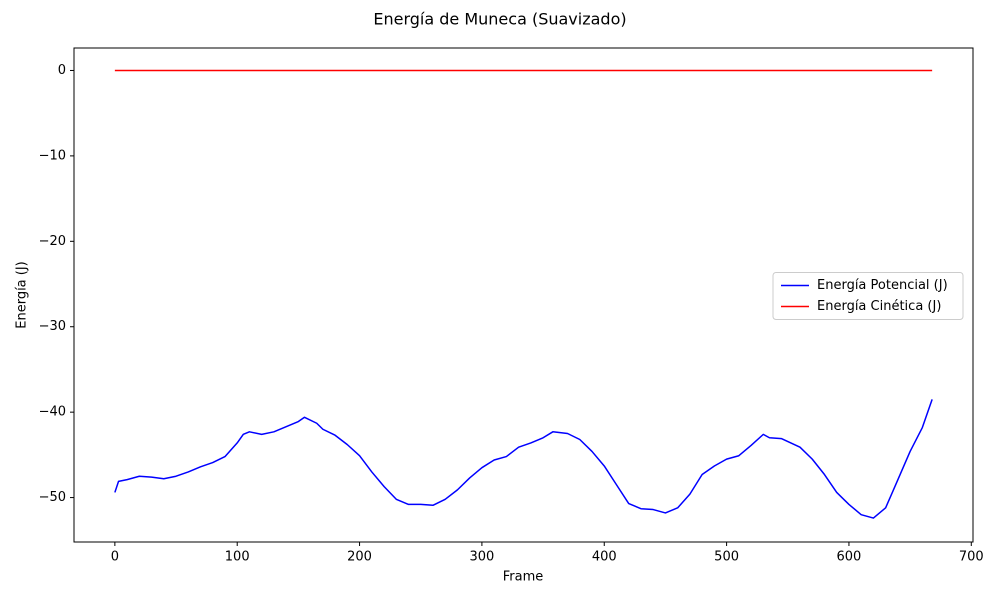 Image resolution: width=1000 pixels, height=600 pixels. Describe the element at coordinates (52, 326) in the screenshot. I see `y-tick-label: −30` at that location.